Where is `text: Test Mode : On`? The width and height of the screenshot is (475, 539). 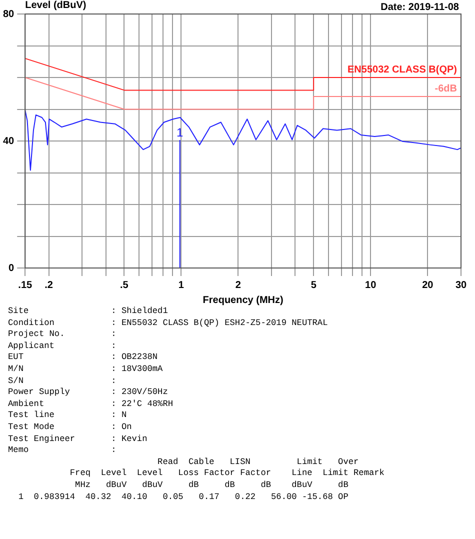
text: Test Mode : On is located at coordinates (70, 428).